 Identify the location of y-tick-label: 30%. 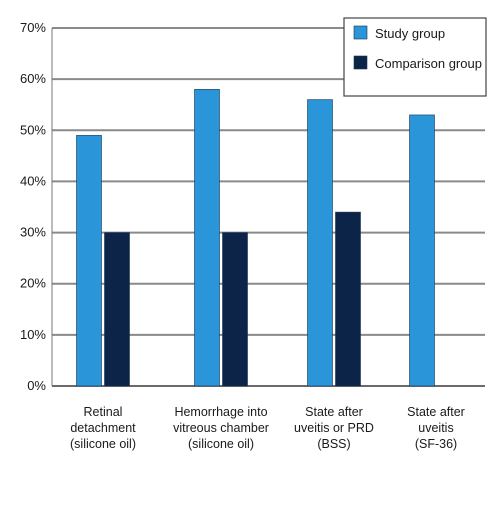
(33, 232).